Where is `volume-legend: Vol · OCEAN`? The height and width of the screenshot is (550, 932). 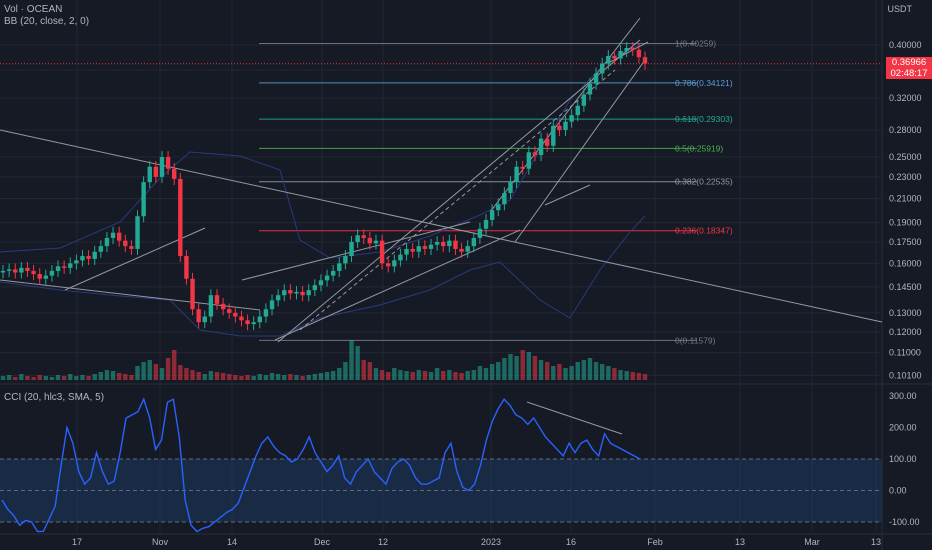
volume-legend: Vol · OCEAN is located at coordinates (33, 9).